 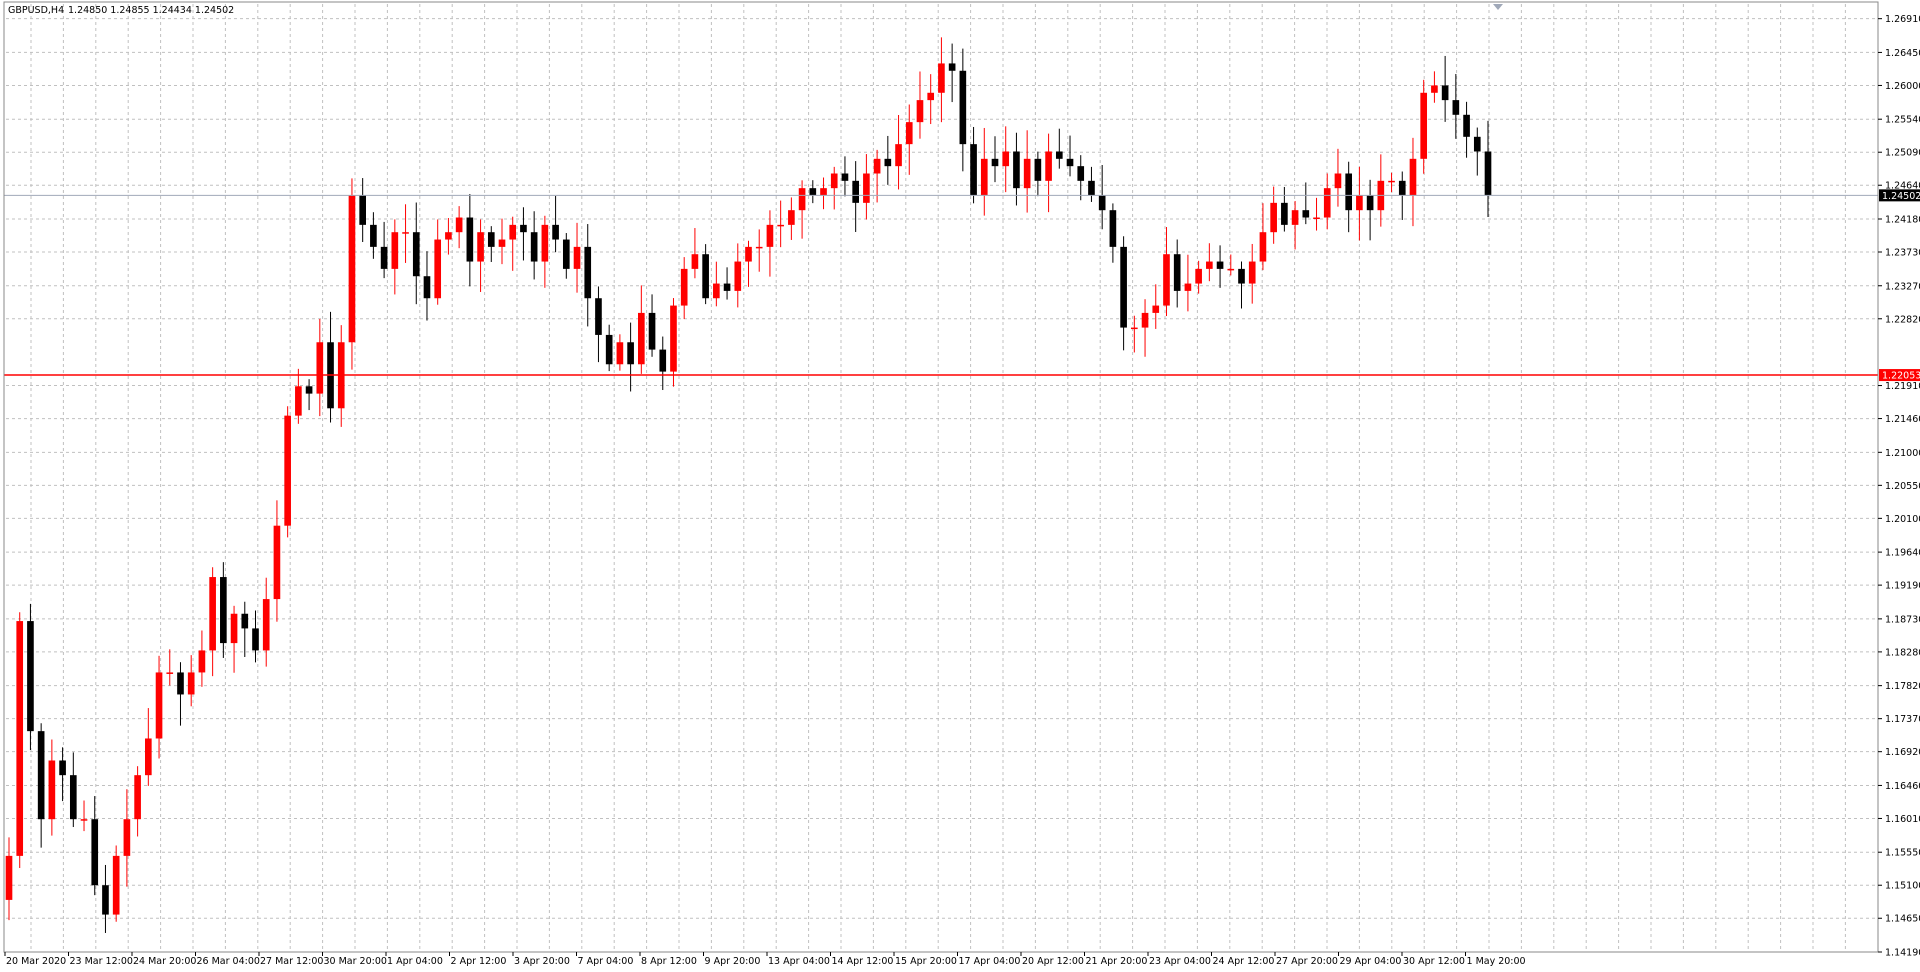 I want to click on time-label: 8 Apr 12:00, so click(x=669, y=961).